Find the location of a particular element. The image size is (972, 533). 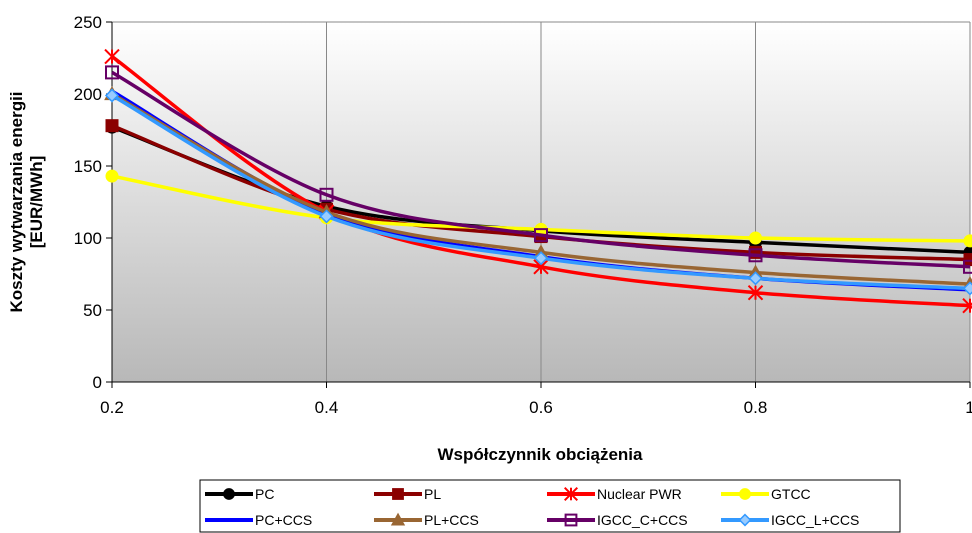

legend-item: IGCC_C+CCS is located at coordinates (617, 520).